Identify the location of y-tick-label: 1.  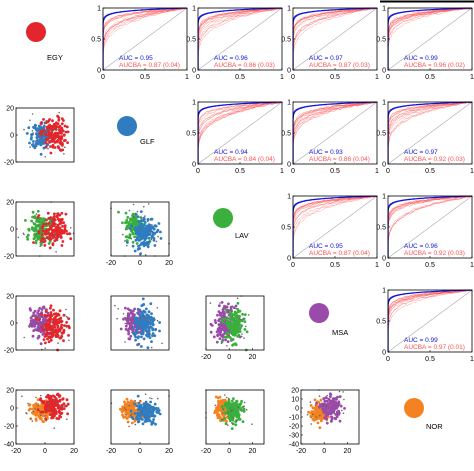
(194, 103).